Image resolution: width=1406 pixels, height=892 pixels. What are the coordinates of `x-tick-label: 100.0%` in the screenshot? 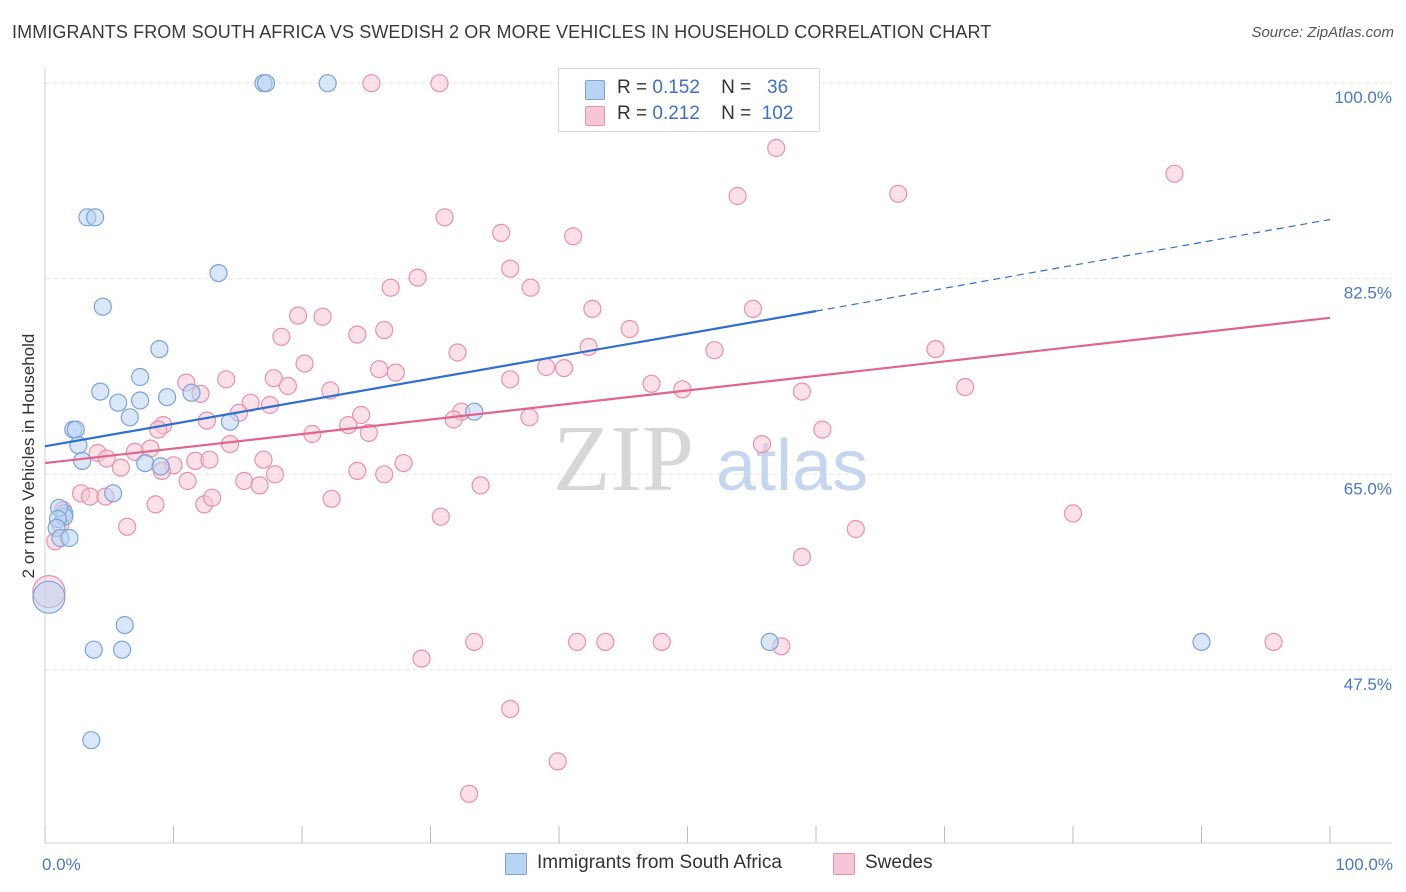 It's located at (1364, 864).